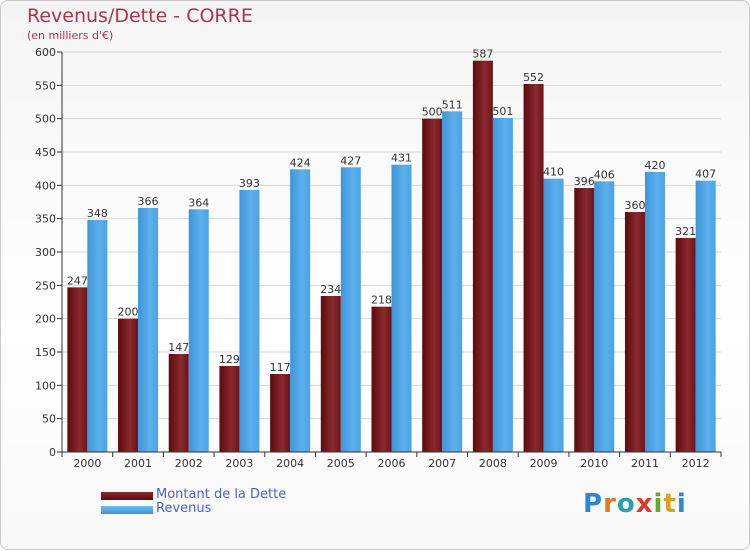 Image resolution: width=750 pixels, height=551 pixels. What do you see at coordinates (138, 463) in the screenshot?
I see `x-tick-label: 2001` at bounding box center [138, 463].